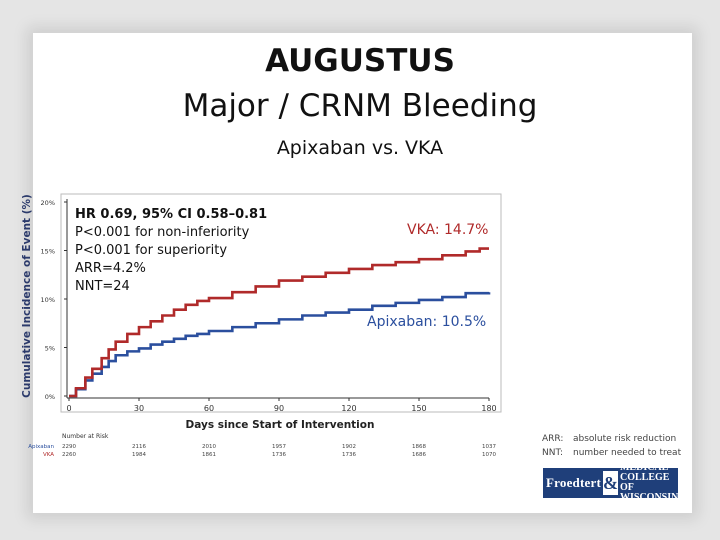 This screenshot has height=540, width=720. What do you see at coordinates (360, 61) in the screenshot?
I see `slide-title: AUGUSTUS` at bounding box center [360, 61].